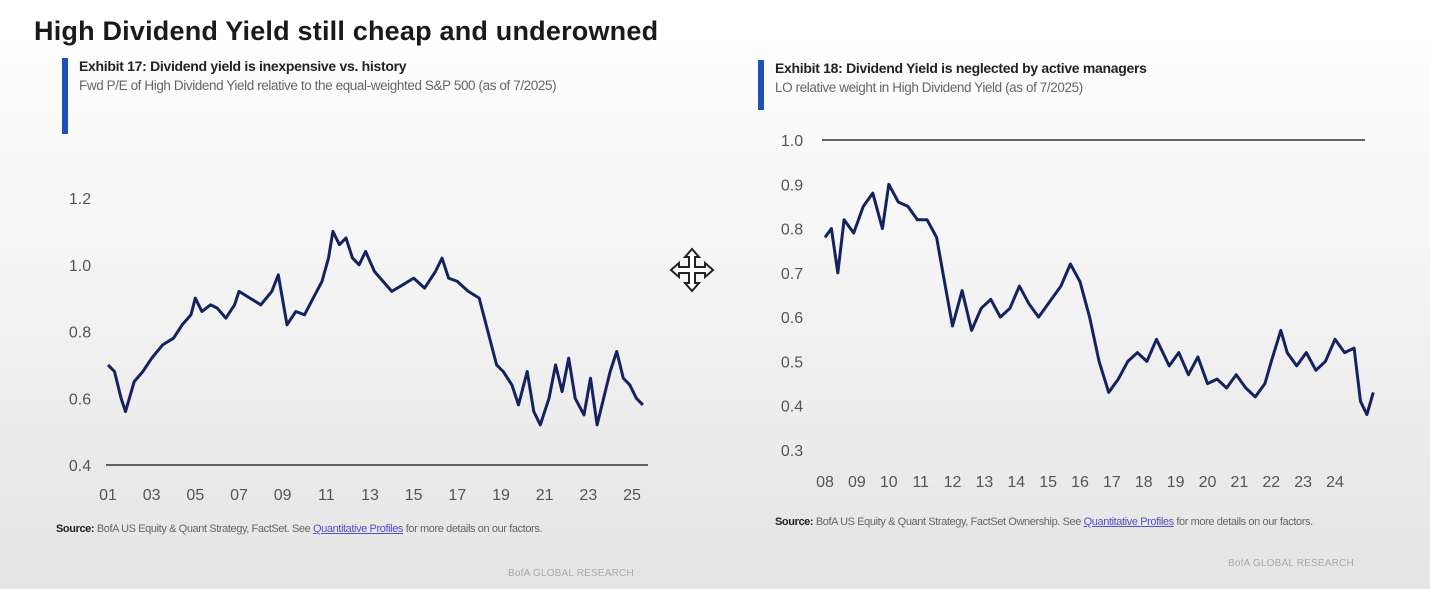 The height and width of the screenshot is (589, 1430). Describe the element at coordinates (792, 185) in the screenshot. I see `y-tick-label: 0.9` at that location.